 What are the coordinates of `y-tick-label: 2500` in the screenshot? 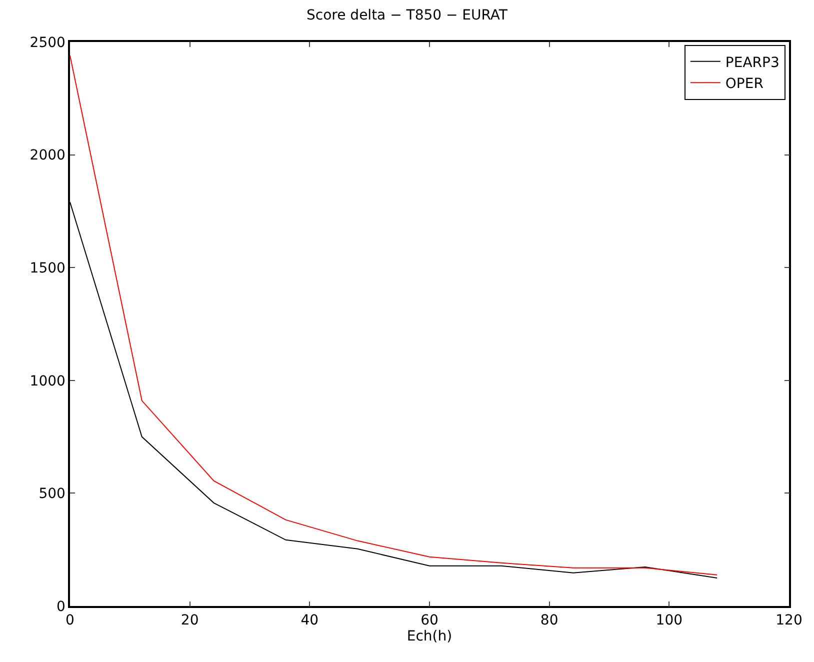 It's located at (48, 42).